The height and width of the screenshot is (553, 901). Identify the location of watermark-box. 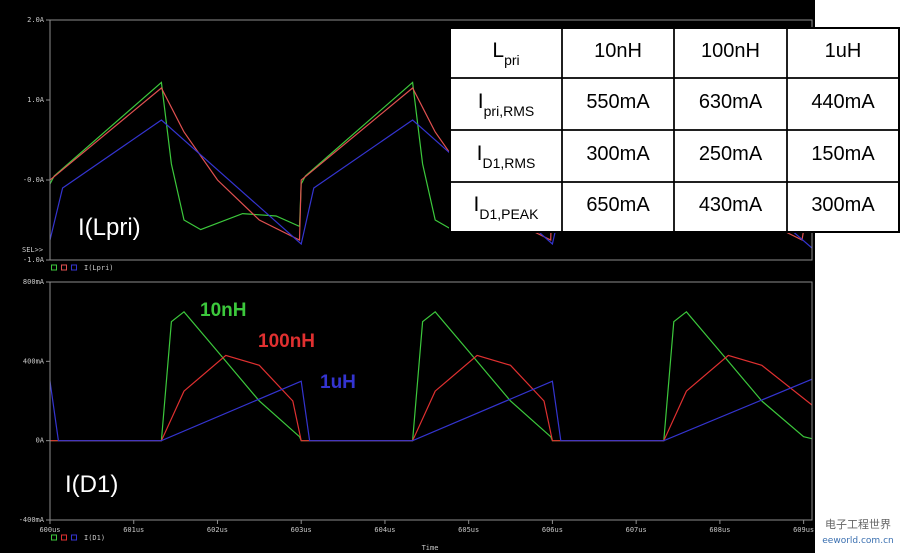
(858, 531).